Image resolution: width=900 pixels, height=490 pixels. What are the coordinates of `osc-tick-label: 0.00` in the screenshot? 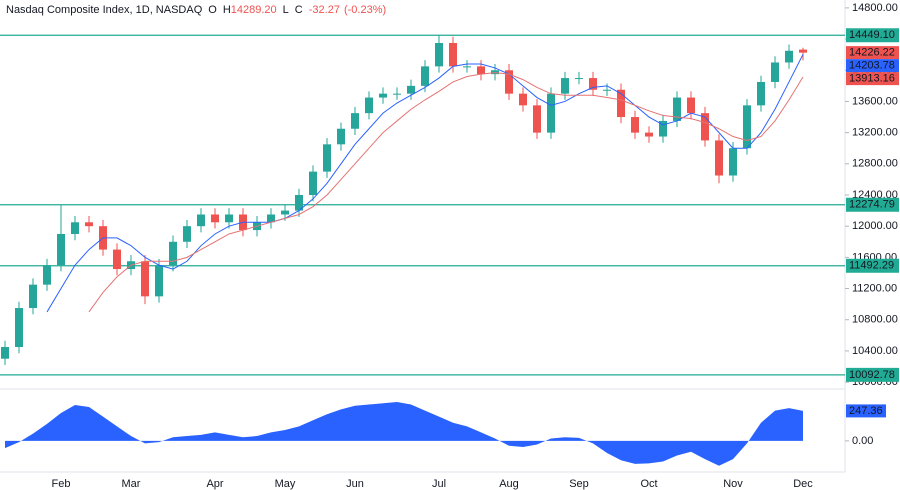 It's located at (862, 441).